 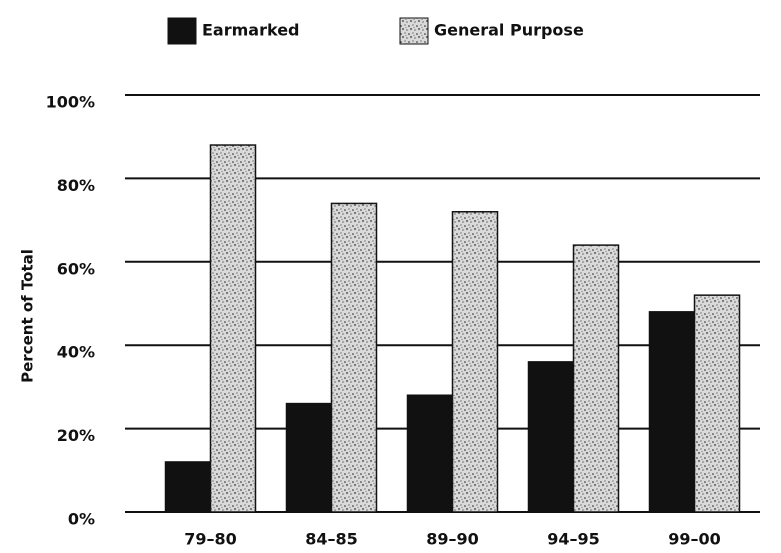 What do you see at coordinates (70, 102) in the screenshot?
I see `y-tick-label: 100%` at bounding box center [70, 102].